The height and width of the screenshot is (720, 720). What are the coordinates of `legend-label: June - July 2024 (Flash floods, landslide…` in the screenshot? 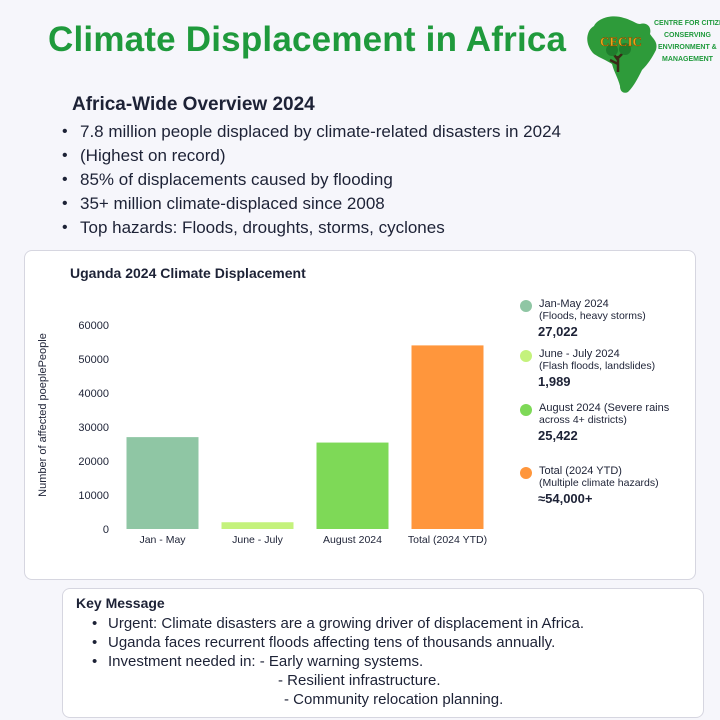 It's located at (597, 360).